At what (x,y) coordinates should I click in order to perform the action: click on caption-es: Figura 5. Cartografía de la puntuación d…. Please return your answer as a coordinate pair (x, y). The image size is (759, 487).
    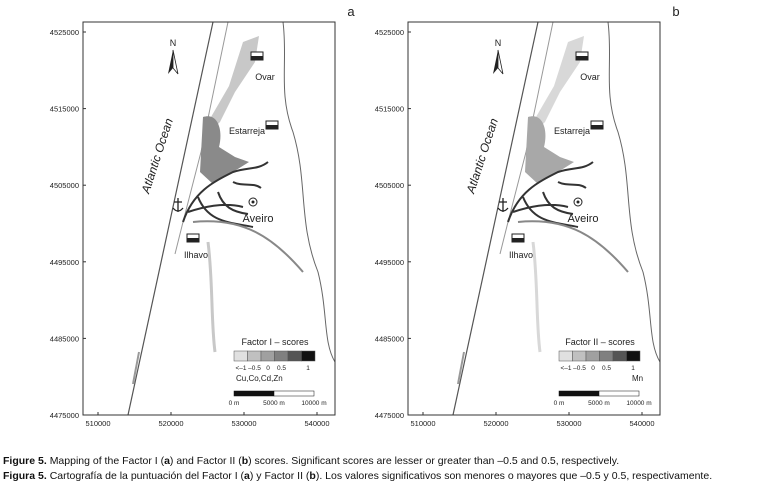
    Looking at the image, I should click on (357, 476).